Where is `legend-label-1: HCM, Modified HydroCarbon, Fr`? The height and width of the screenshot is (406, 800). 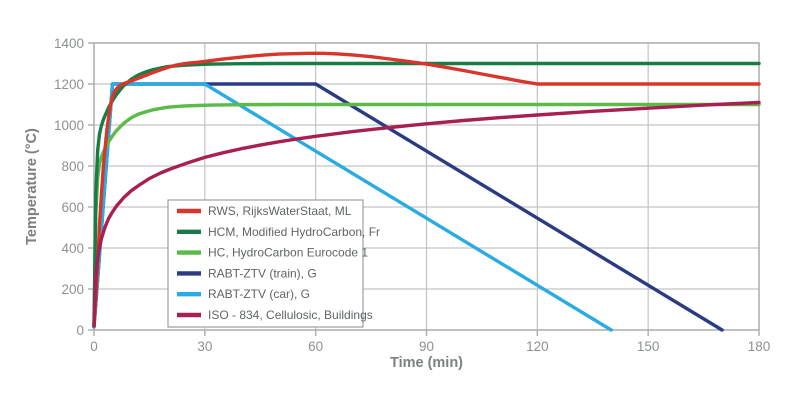 legend-label-1: HCM, Modified HydroCarbon, Fr is located at coordinates (294, 232).